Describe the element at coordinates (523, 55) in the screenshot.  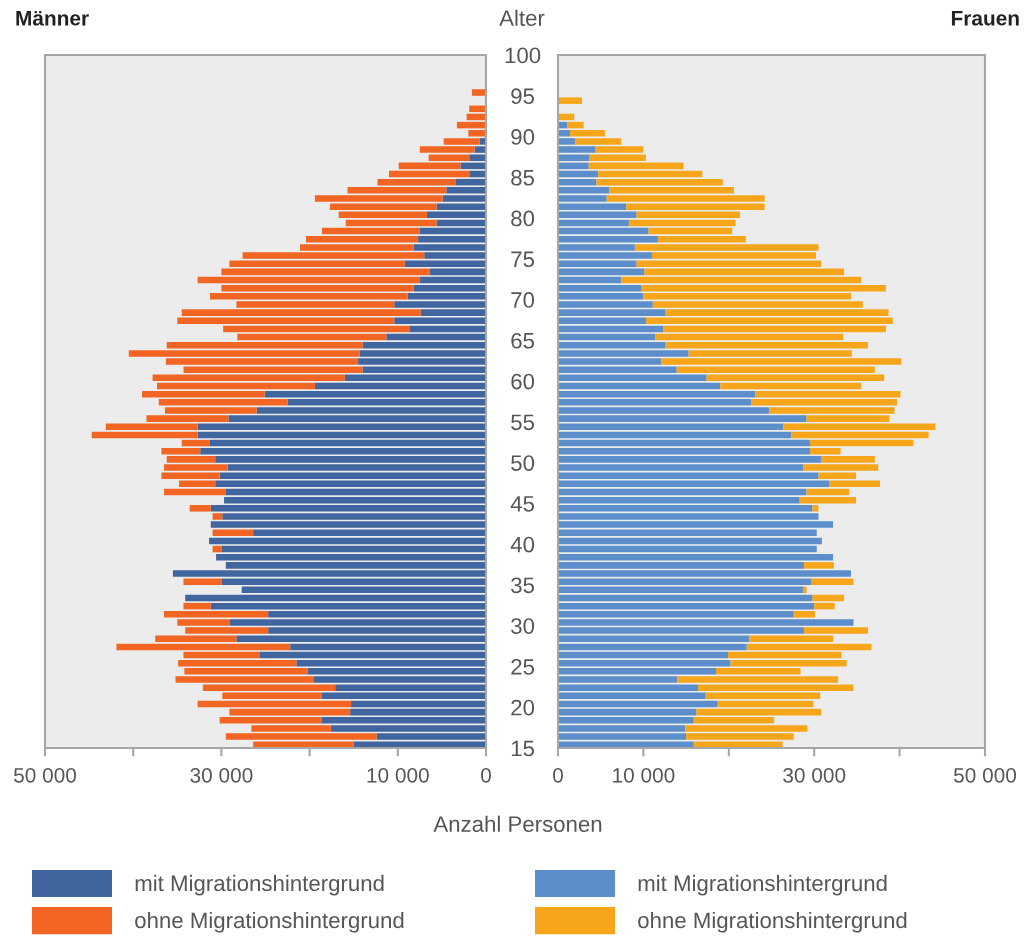
I see `y-tick-label: 100` at that location.